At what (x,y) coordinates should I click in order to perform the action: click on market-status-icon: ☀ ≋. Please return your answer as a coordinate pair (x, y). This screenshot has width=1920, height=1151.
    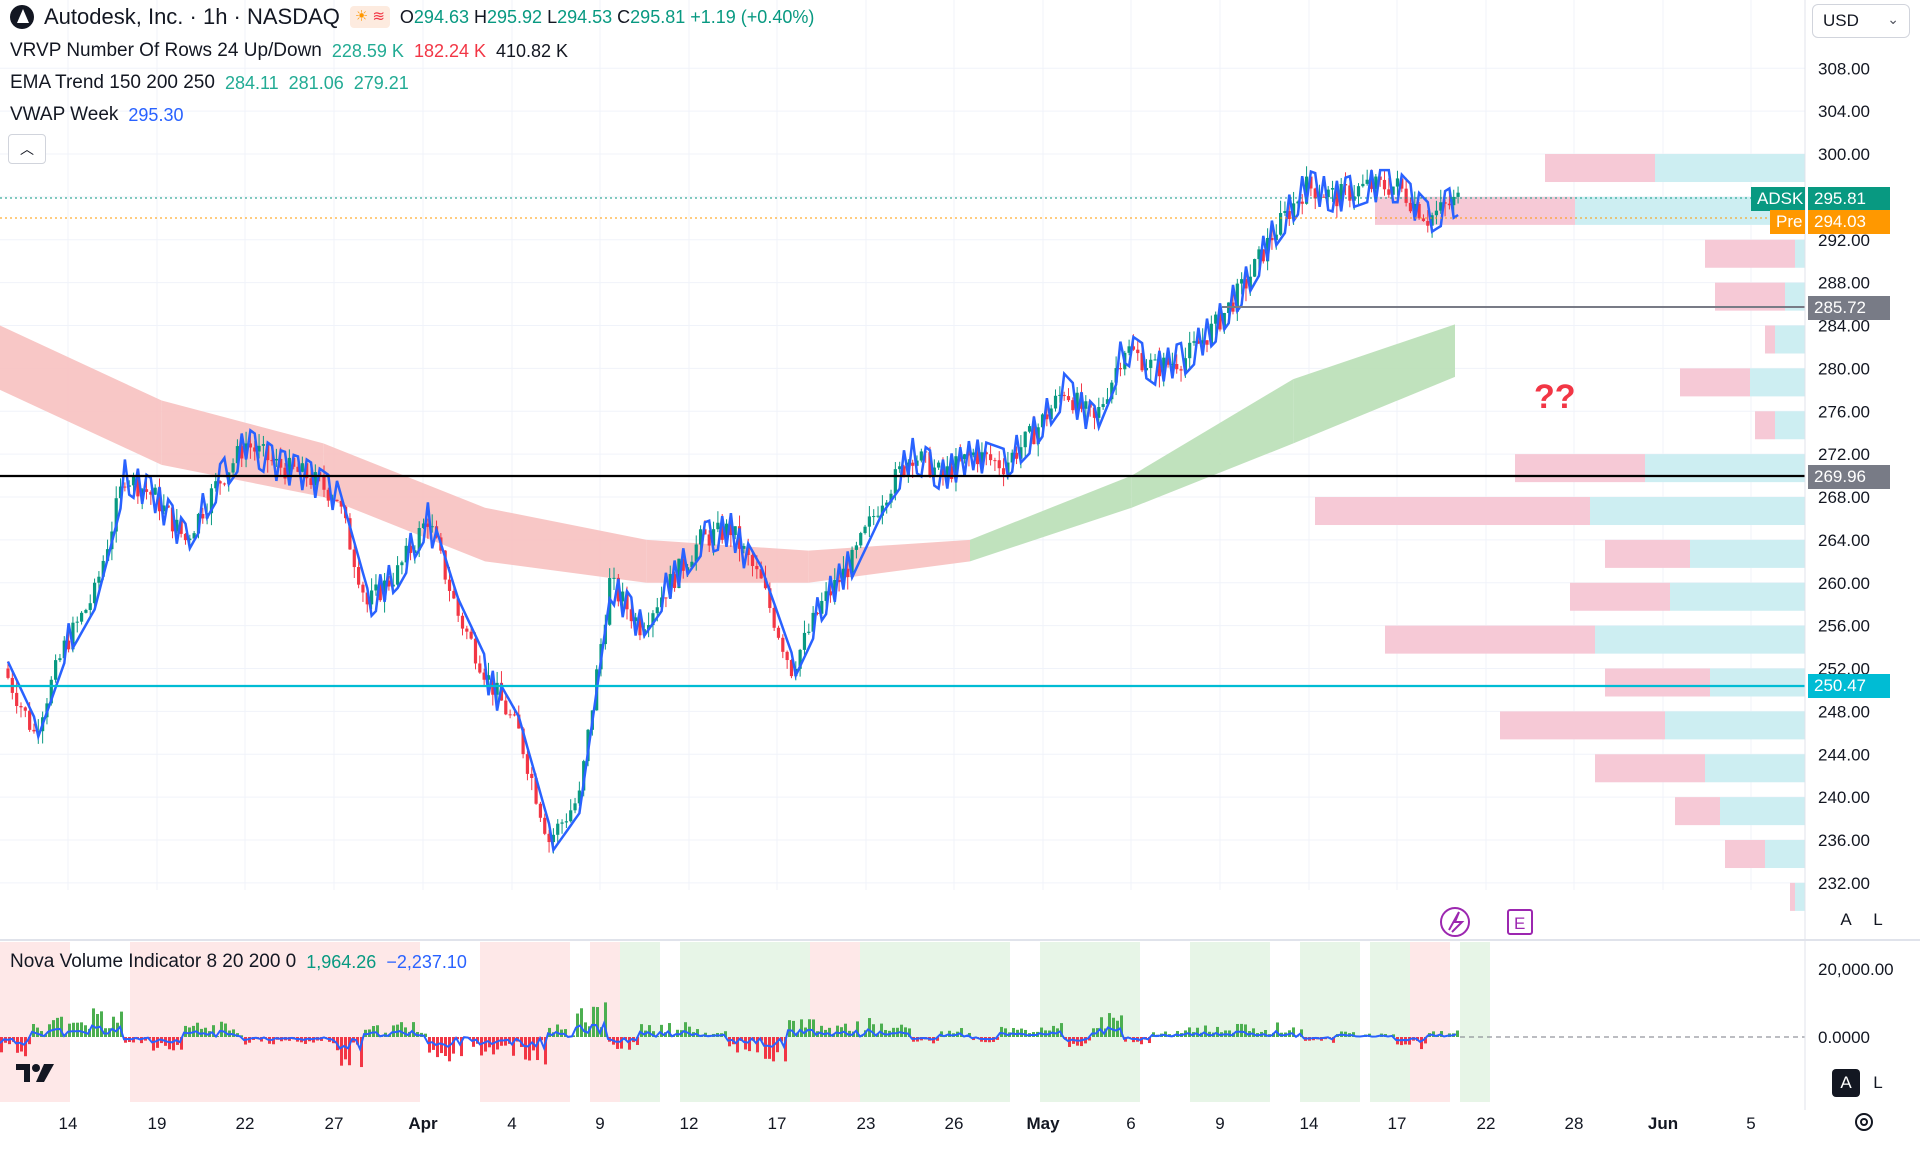
    Looking at the image, I should click on (369, 17).